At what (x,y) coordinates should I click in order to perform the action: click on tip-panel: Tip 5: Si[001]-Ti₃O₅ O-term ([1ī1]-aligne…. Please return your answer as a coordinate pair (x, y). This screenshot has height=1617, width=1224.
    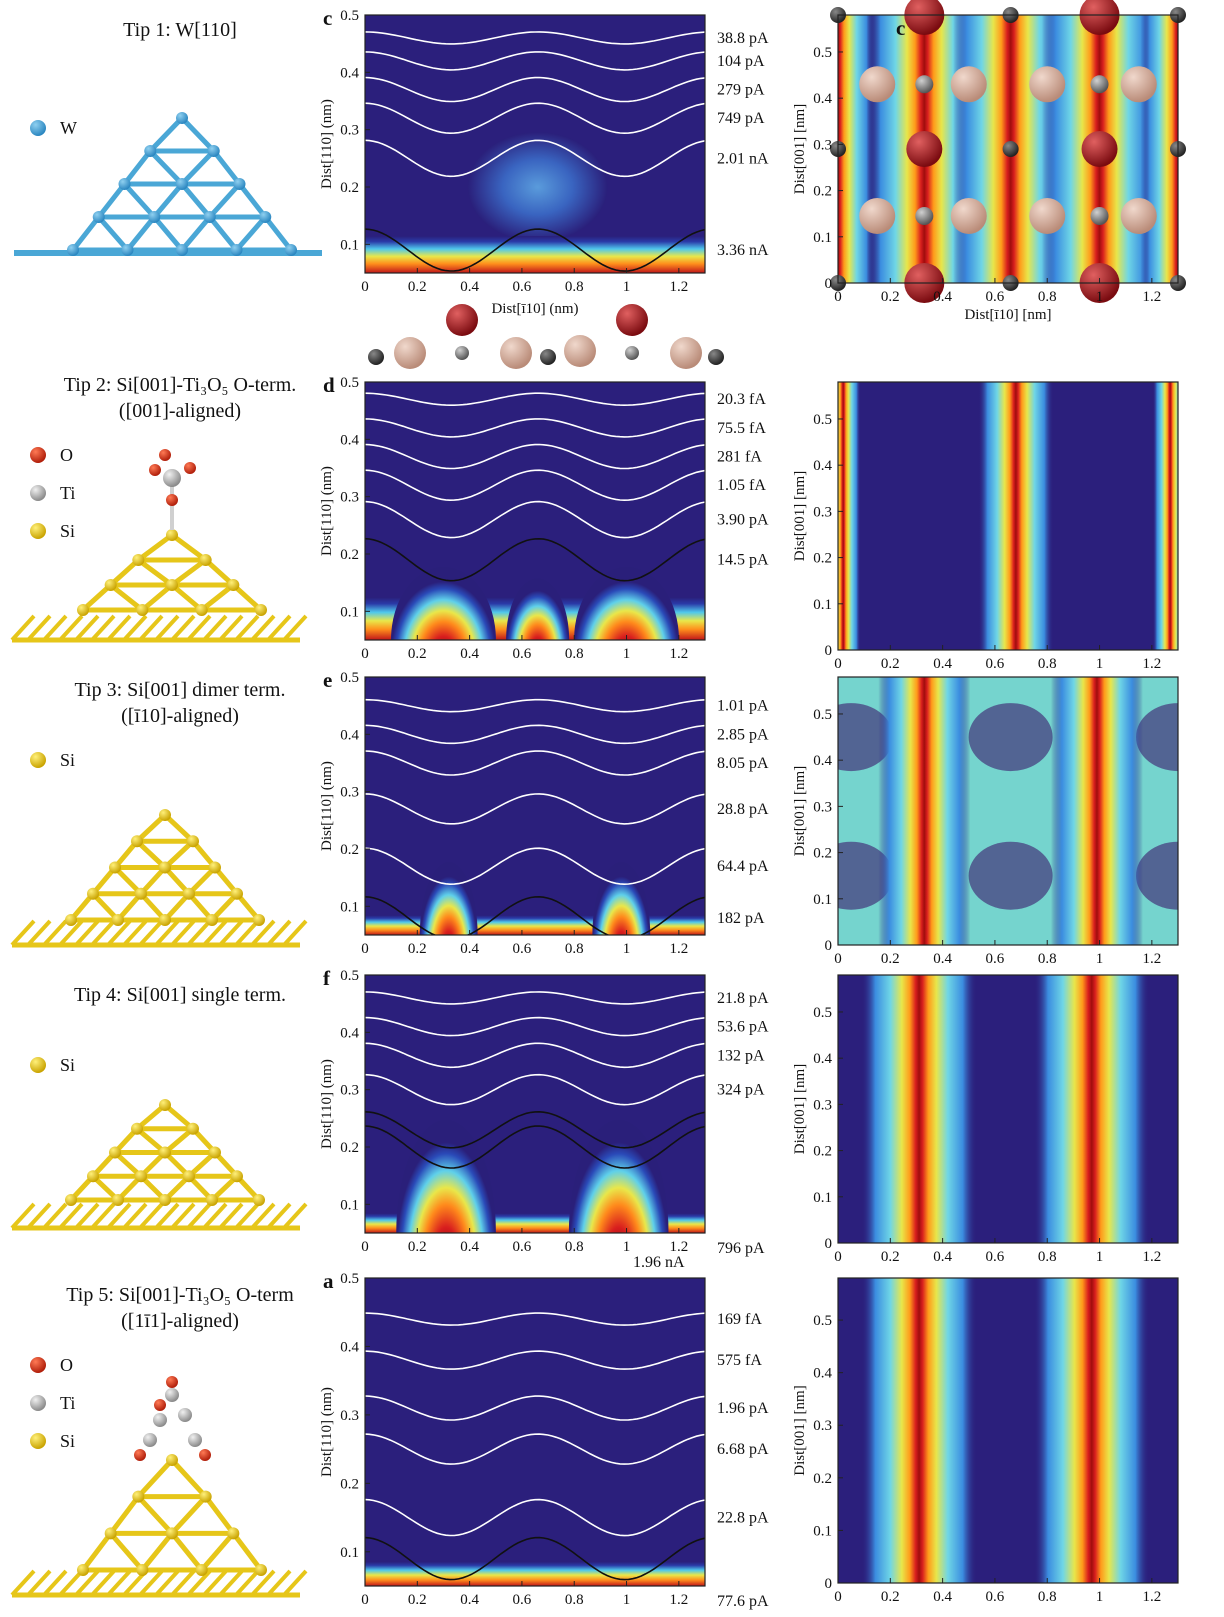
    Looking at the image, I should click on (162, 1367).